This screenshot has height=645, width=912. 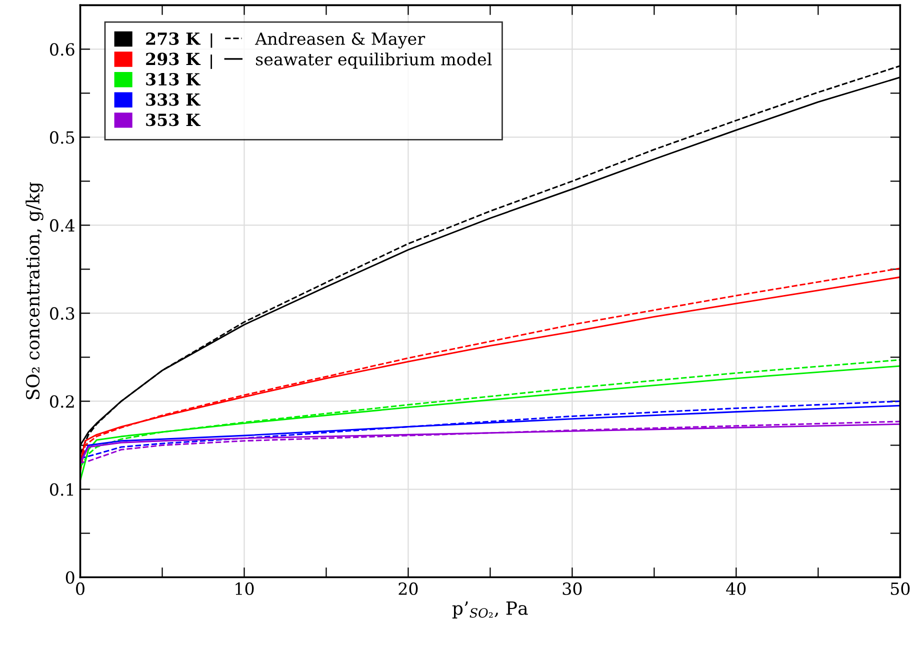 I want to click on legend-label: 273 K, so click(x=173, y=38).